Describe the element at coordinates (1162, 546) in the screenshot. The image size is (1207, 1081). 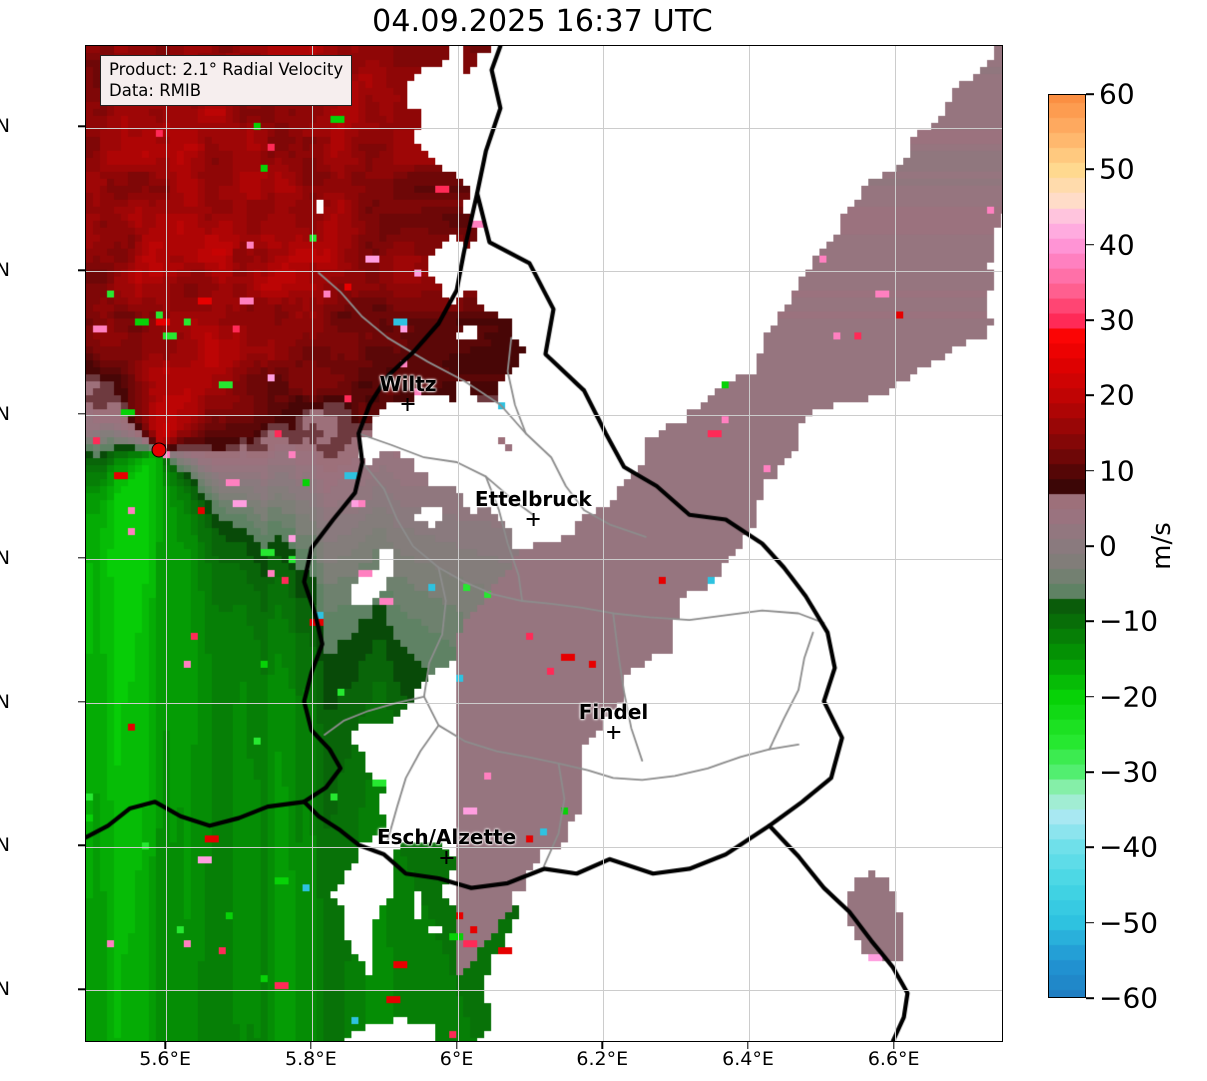
I see `colorbar-unit-label: m/s` at that location.